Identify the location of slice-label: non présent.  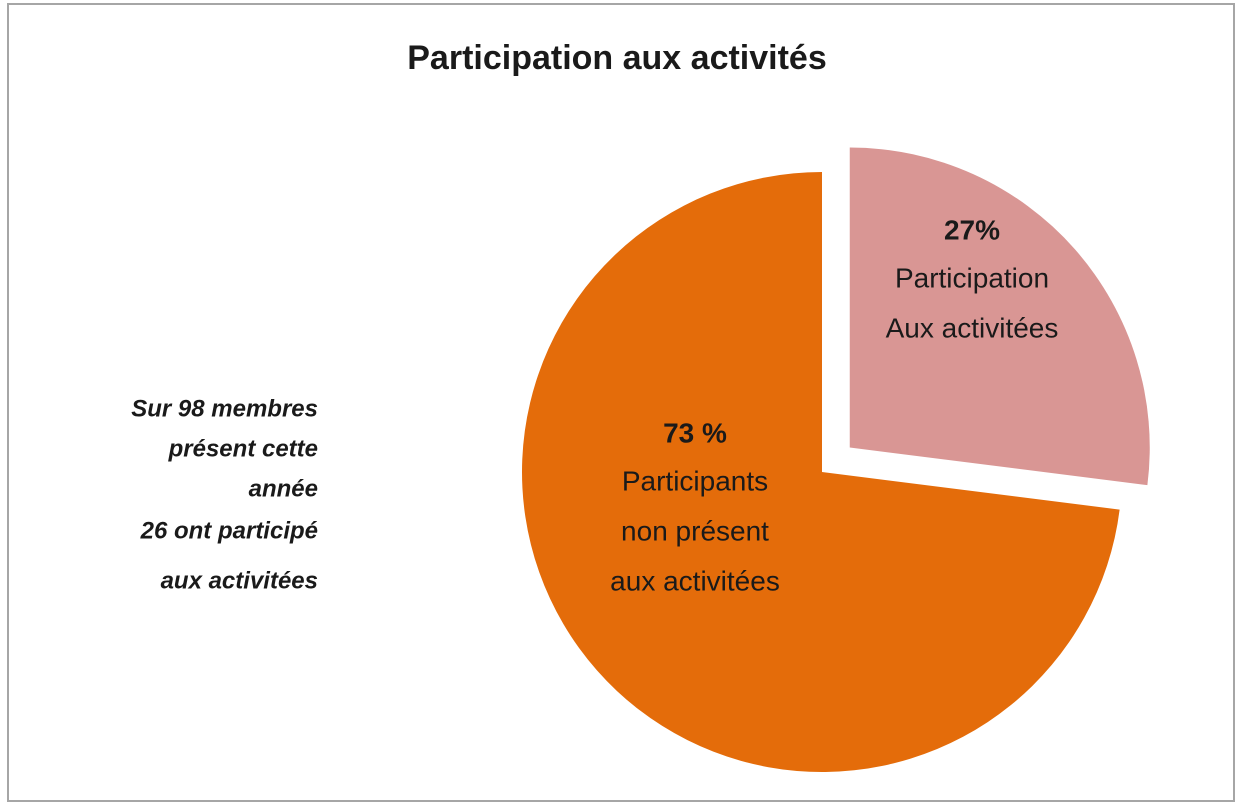
(695, 530).